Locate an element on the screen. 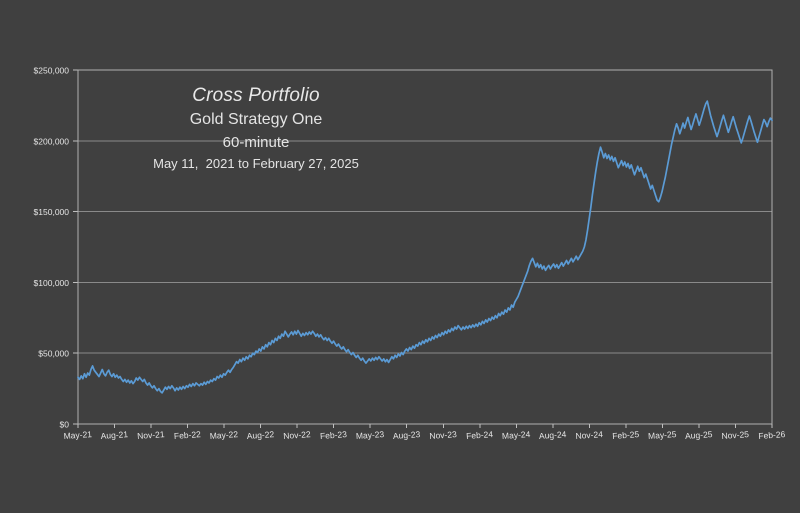 The width and height of the screenshot is (800, 513). x-axis-tick-label: Feb-23 is located at coordinates (334, 435).